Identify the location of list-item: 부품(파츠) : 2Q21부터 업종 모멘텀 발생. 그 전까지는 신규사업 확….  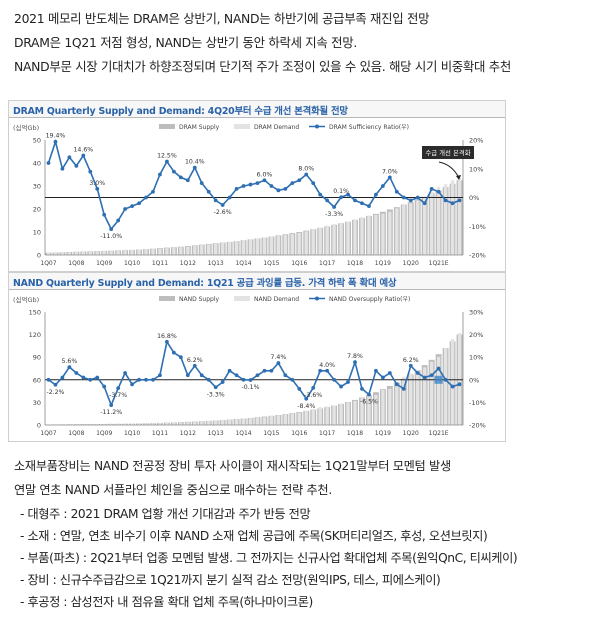
(302, 558).